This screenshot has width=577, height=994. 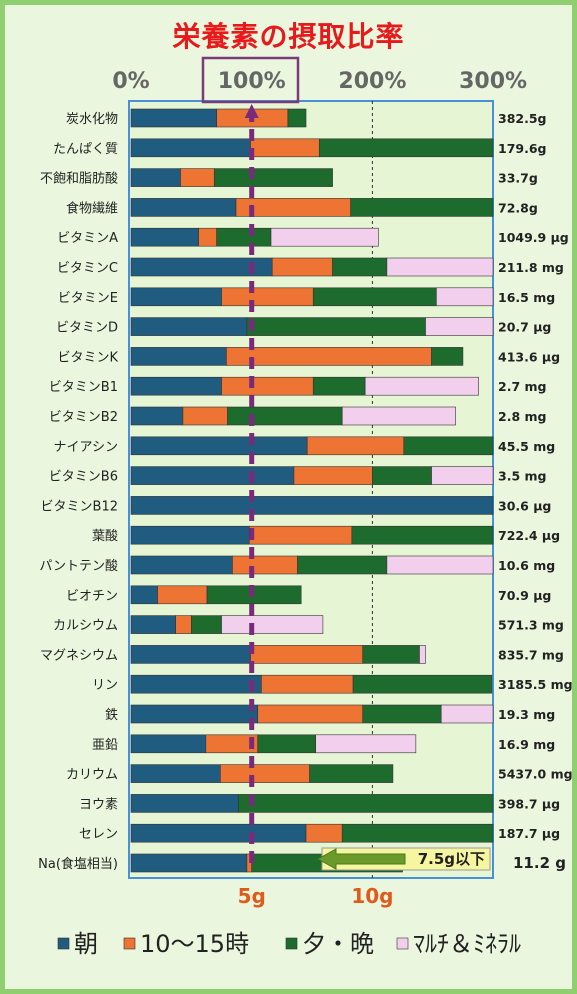 I want to click on category-label: ビタミンC, so click(x=87, y=268).